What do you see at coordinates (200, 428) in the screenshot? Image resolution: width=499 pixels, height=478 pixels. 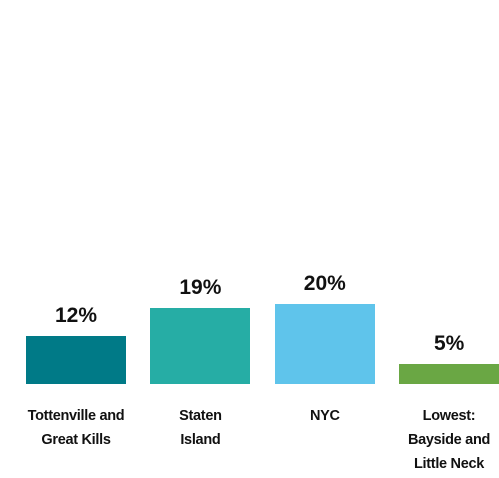 I see `category-label: Staten Island` at bounding box center [200, 428].